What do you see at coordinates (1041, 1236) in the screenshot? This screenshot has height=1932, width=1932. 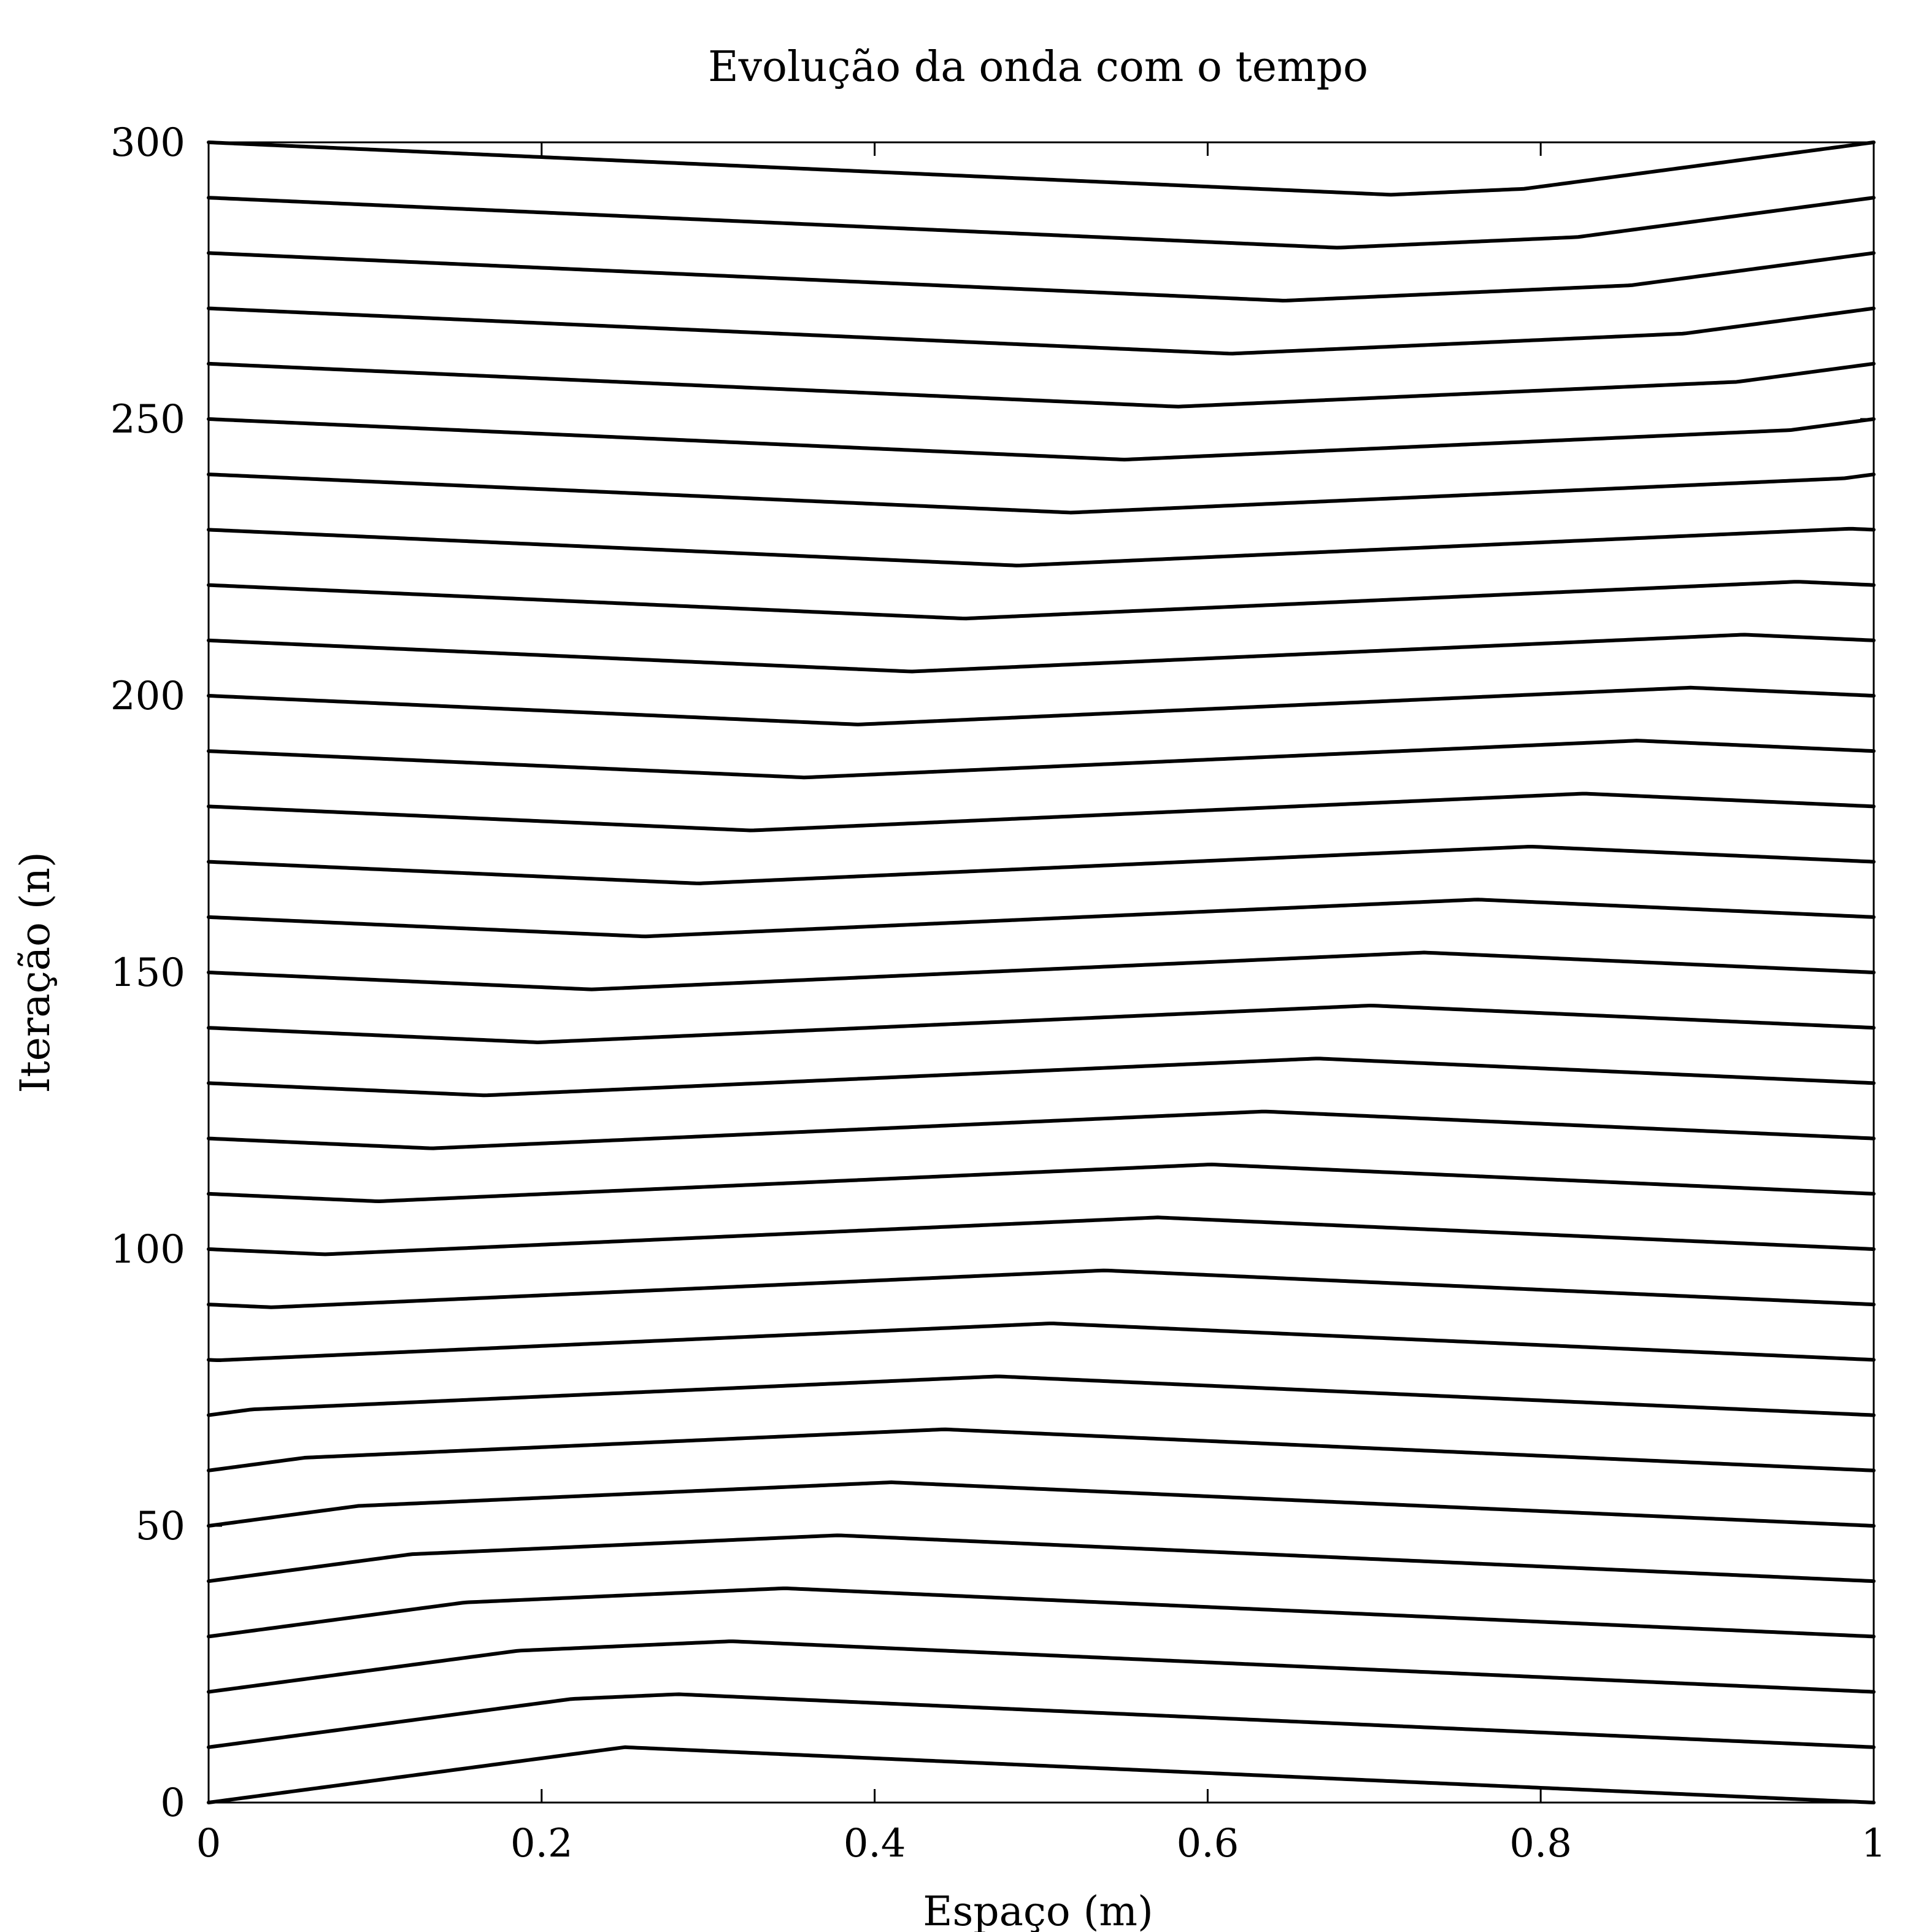 I see `wave-line-n100` at bounding box center [1041, 1236].